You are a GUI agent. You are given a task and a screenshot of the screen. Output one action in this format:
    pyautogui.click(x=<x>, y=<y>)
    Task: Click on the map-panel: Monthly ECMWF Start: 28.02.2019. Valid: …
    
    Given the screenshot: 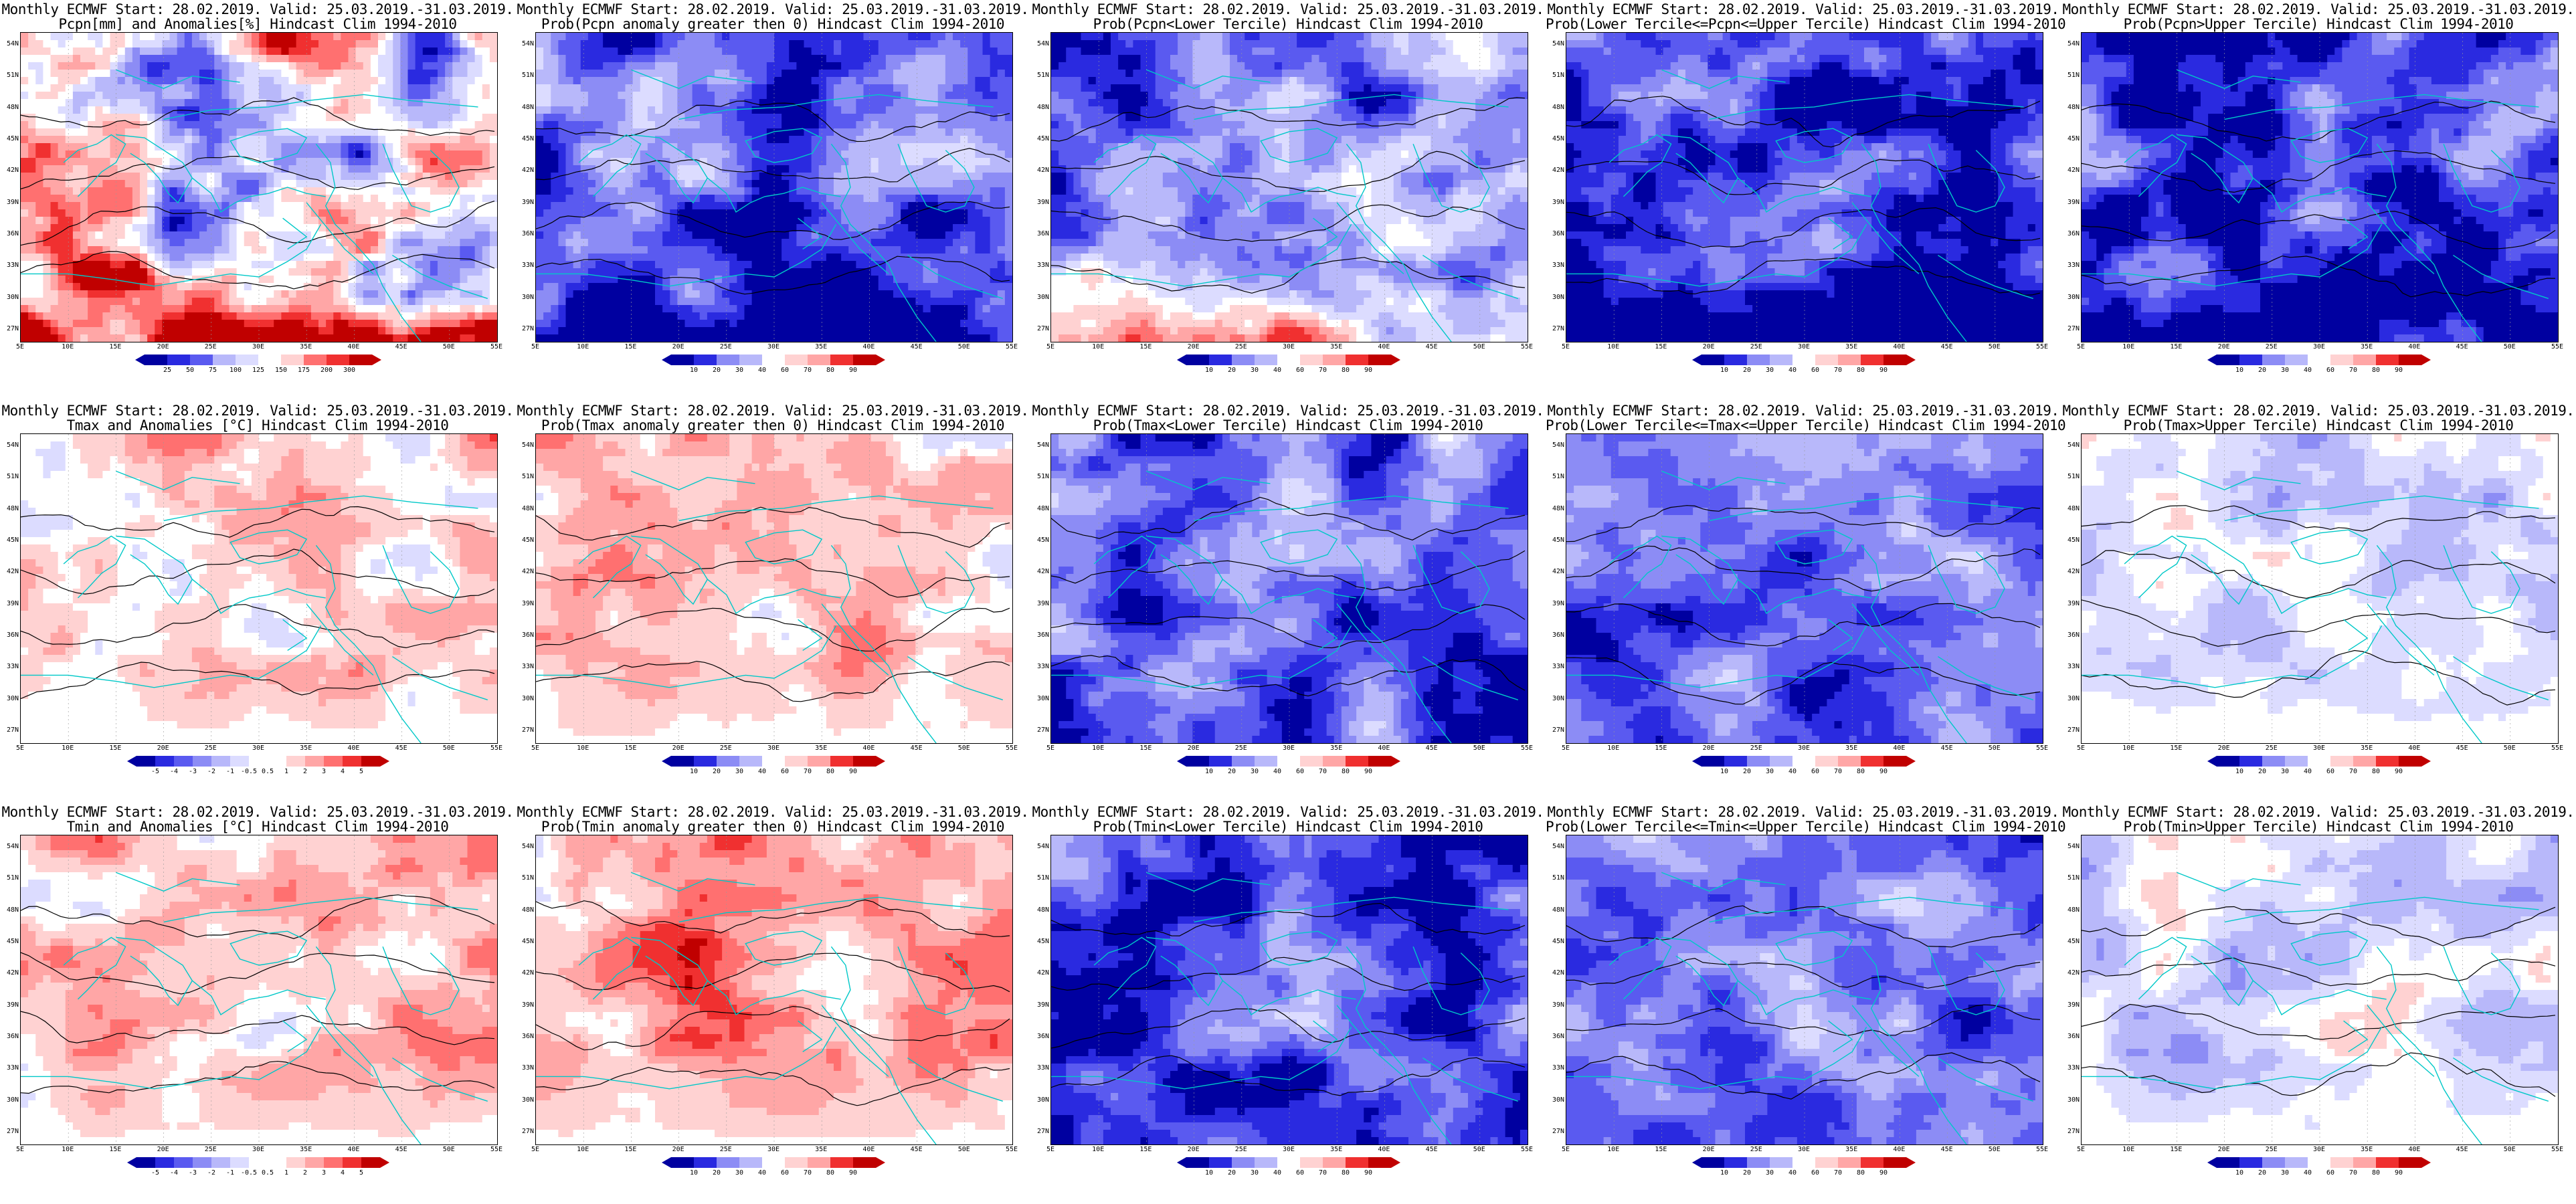 What is the action you would take?
    pyautogui.click(x=257, y=602)
    